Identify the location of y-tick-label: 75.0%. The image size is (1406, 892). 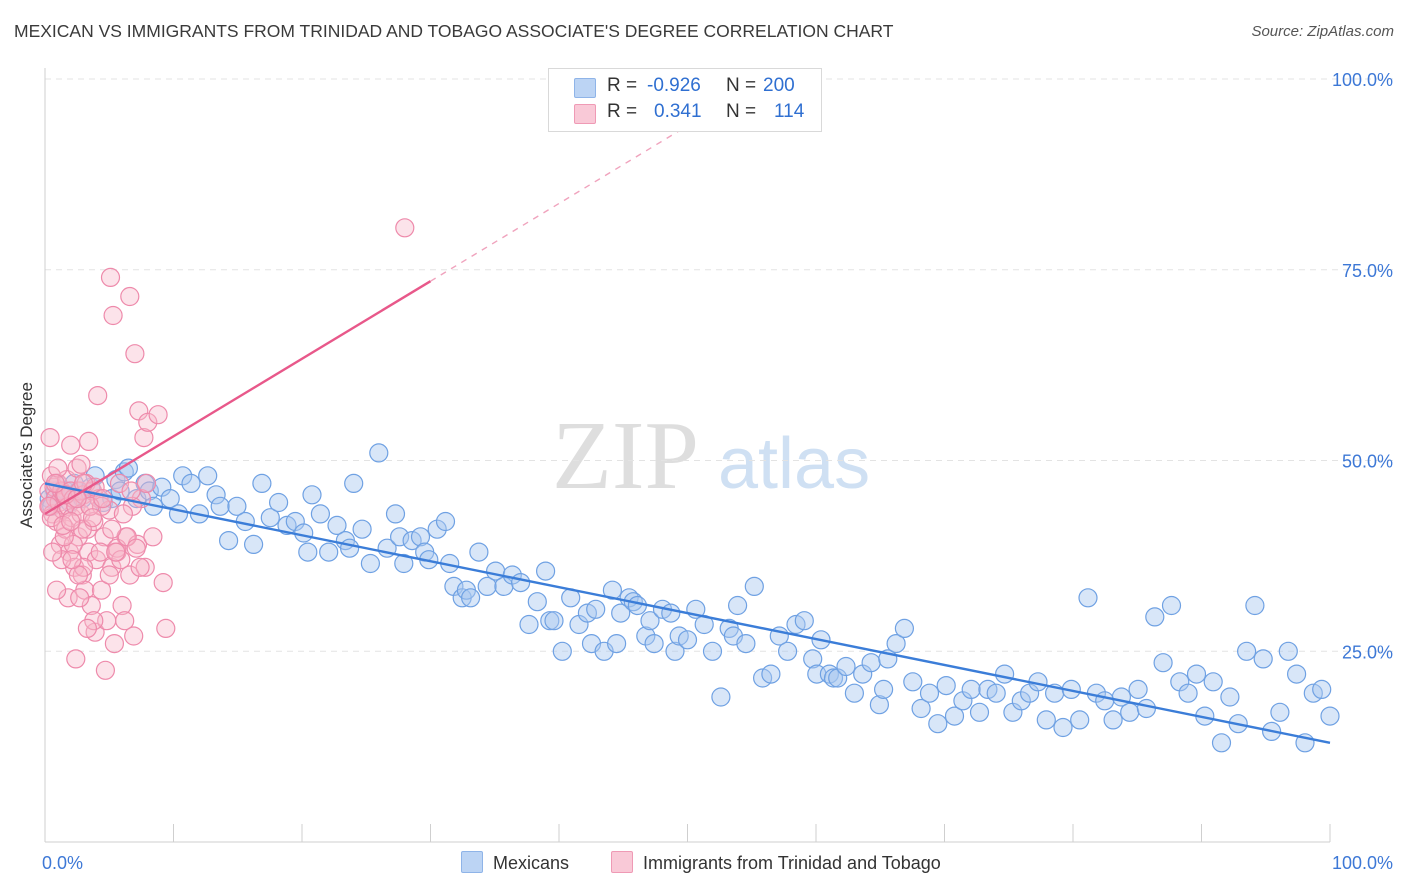
(1367, 271).